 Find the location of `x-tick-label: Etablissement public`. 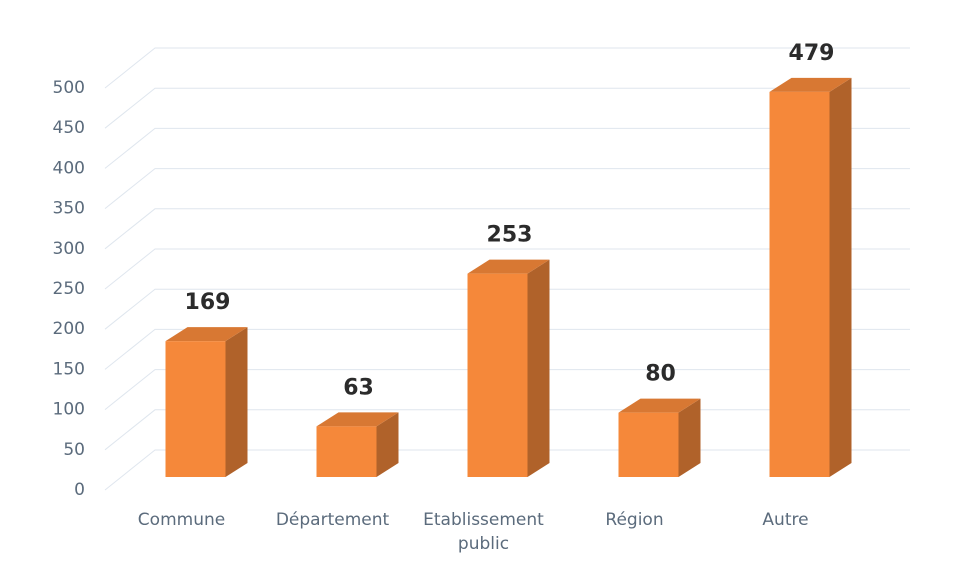

x-tick-label: Etablissement public is located at coordinates (483, 532).